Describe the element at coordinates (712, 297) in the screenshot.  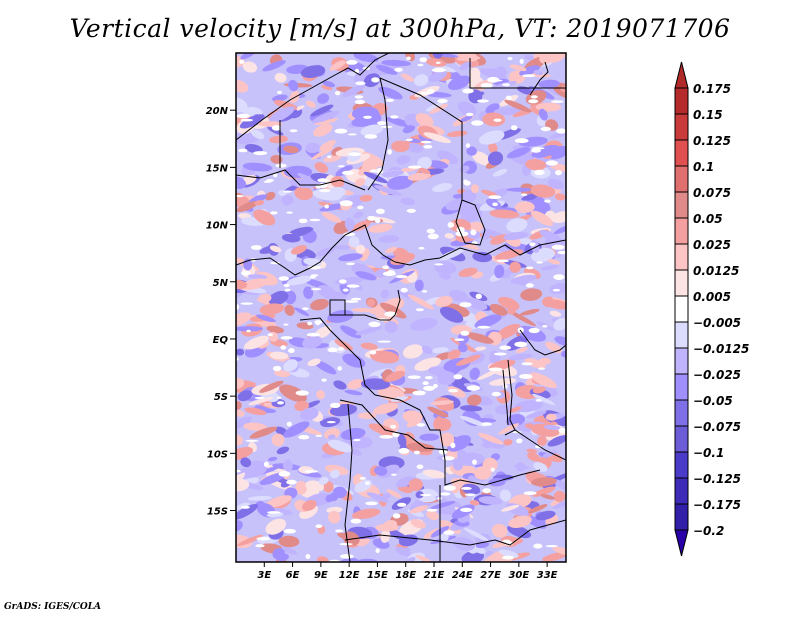
I see `colorbar-label: 0.005` at that location.